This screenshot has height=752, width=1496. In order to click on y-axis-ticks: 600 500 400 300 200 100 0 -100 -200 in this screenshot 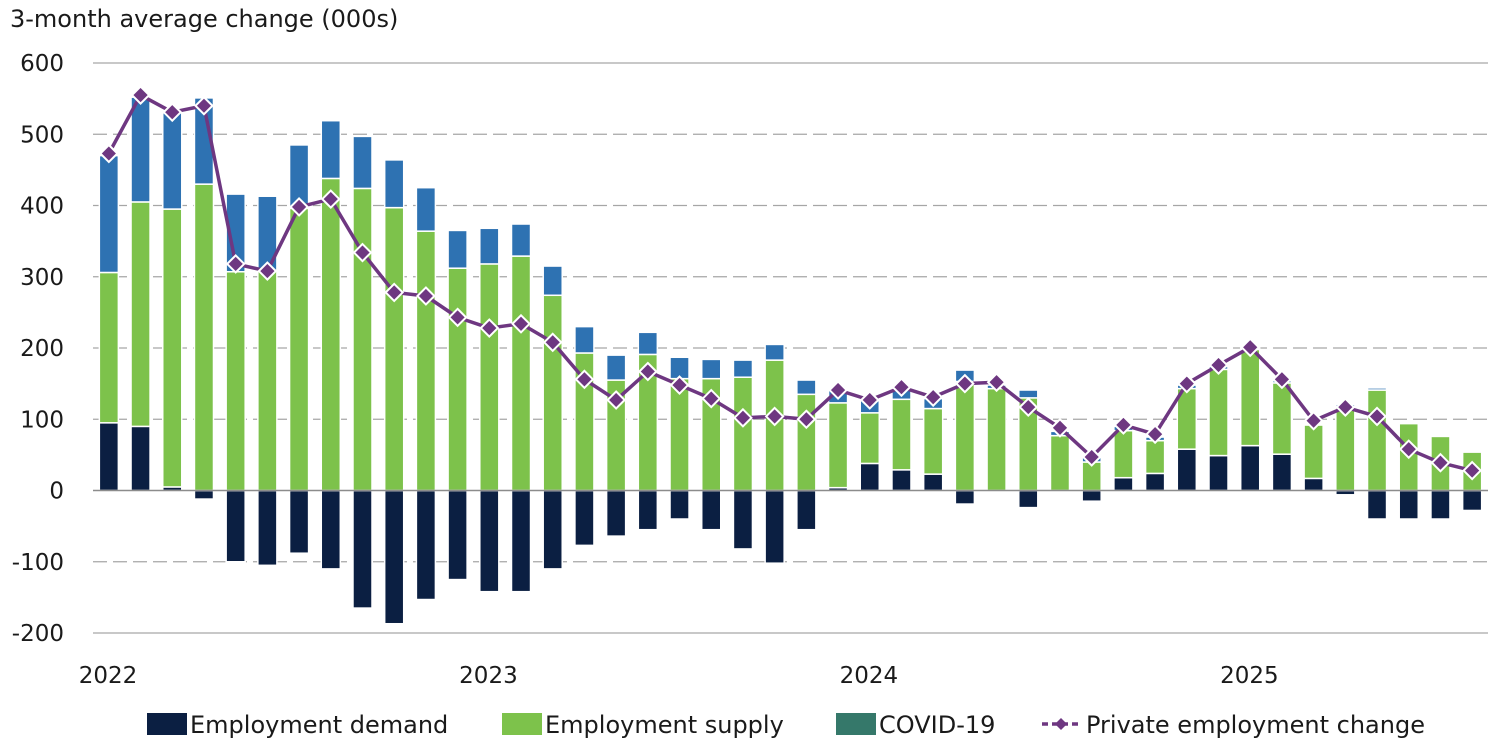, I will do `click(38, 349)`.